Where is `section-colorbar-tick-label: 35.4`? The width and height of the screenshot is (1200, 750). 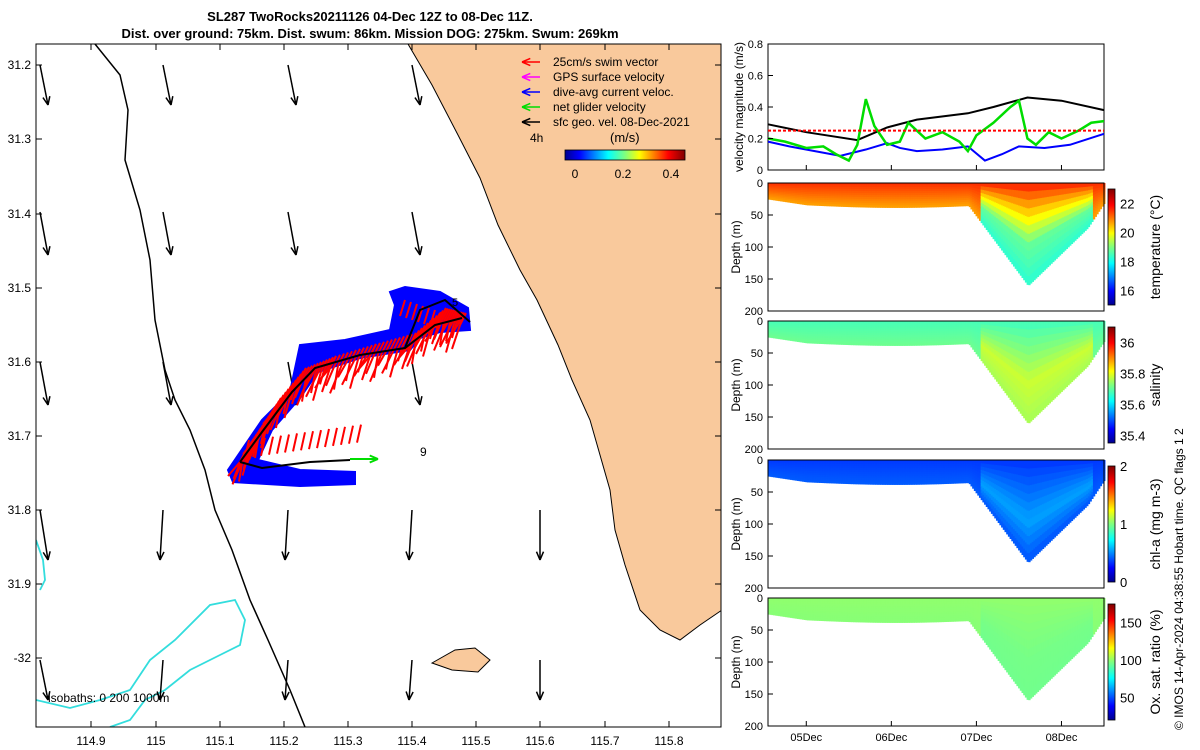 section-colorbar-tick-label: 35.4 is located at coordinates (1132, 435).